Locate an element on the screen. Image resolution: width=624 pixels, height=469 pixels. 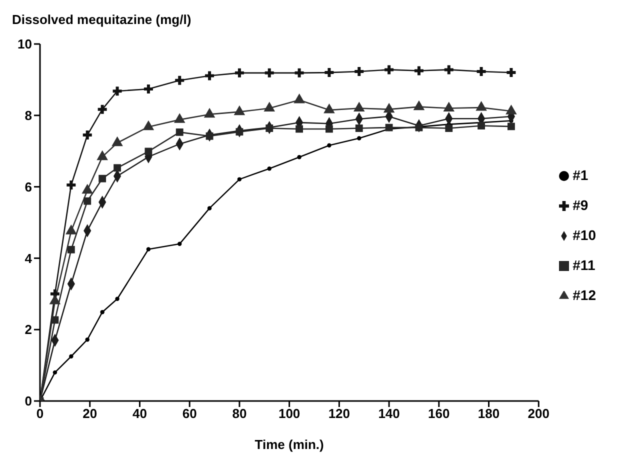
x-tick-label: 120 is located at coordinates (339, 414).